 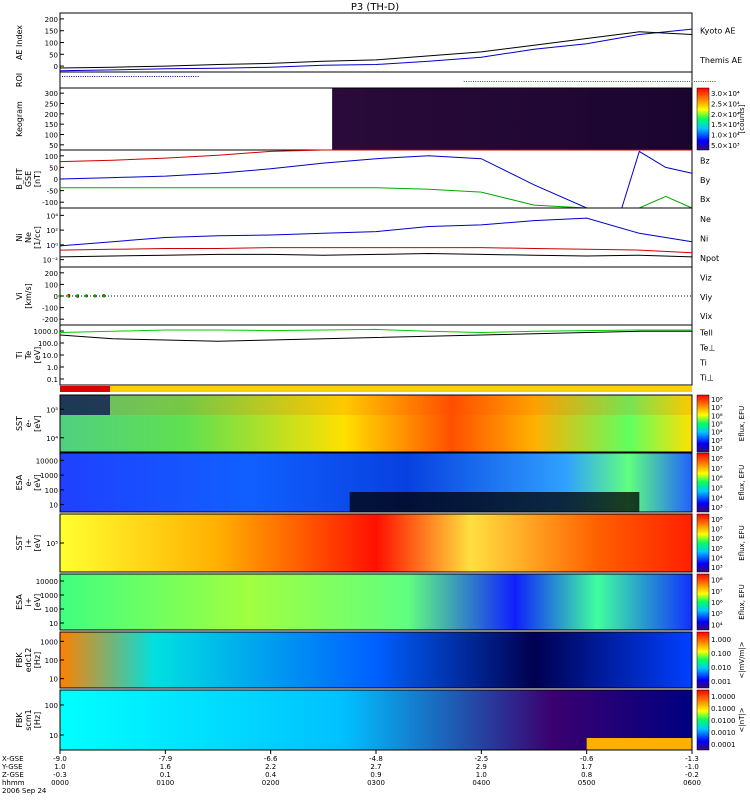 What do you see at coordinates (376, 482) in the screenshot?
I see `frame-esa_e` at bounding box center [376, 482].